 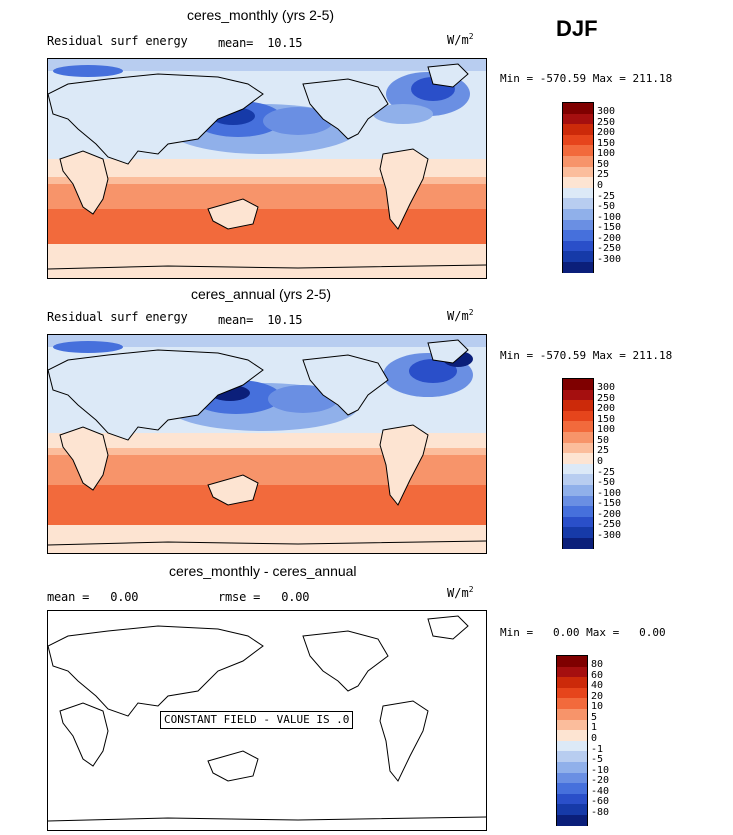 What do you see at coordinates (261, 15) in the screenshot?
I see `panel1-title: ceres_monthly (yrs 2-5)` at bounding box center [261, 15].